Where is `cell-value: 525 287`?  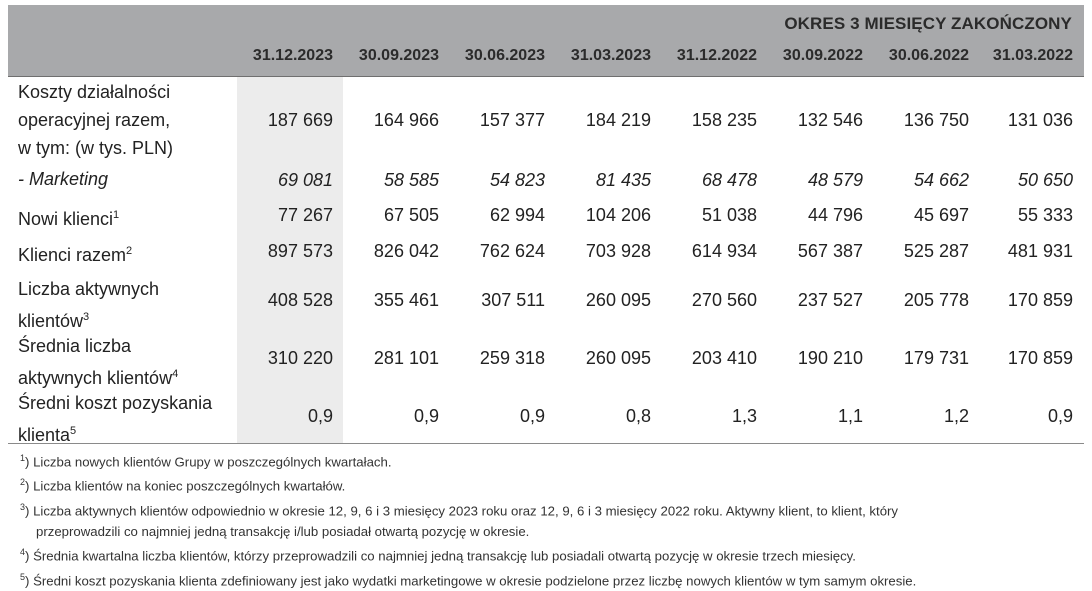
cell-value: 525 287 is located at coordinates (936, 251).